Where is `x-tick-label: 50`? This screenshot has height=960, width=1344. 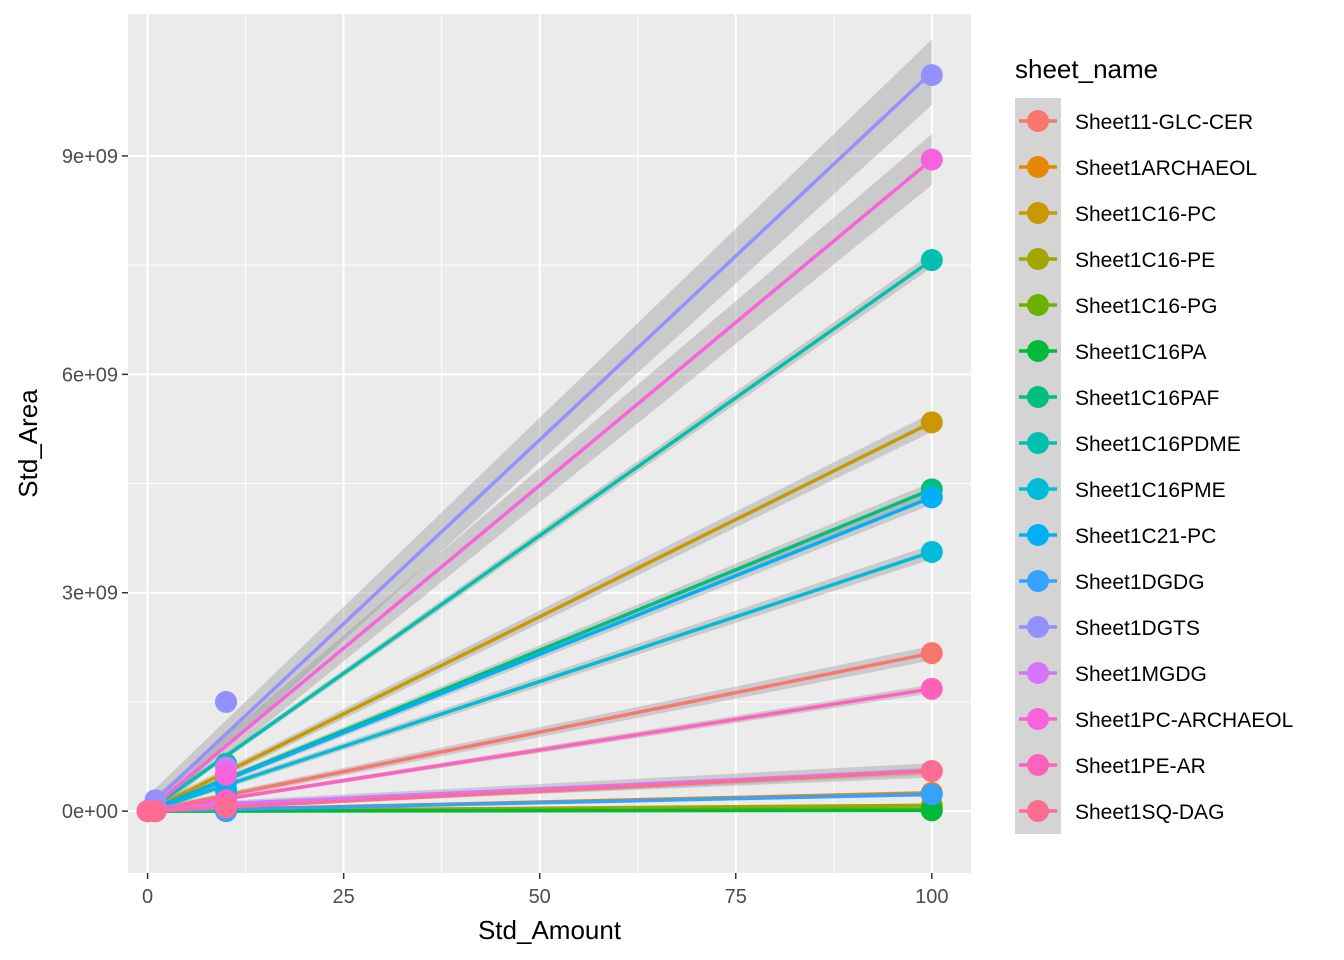
x-tick-label: 50 is located at coordinates (540, 897).